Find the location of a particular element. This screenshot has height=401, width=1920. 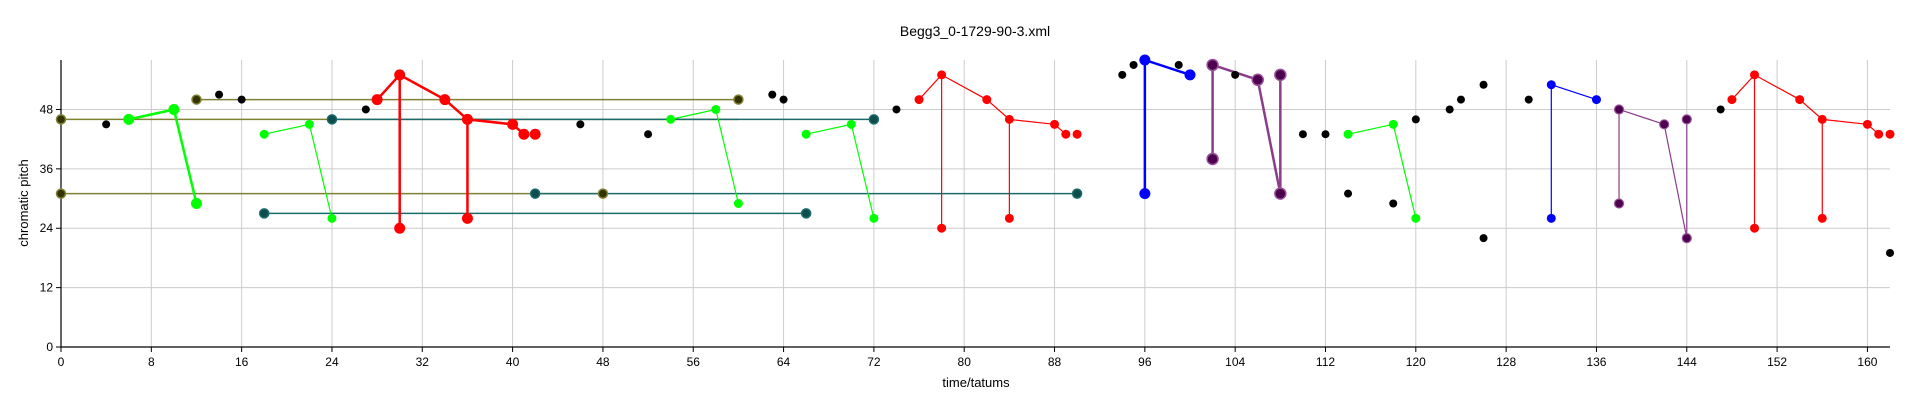

note-connection-blue-bold is located at coordinates (1167, 67).